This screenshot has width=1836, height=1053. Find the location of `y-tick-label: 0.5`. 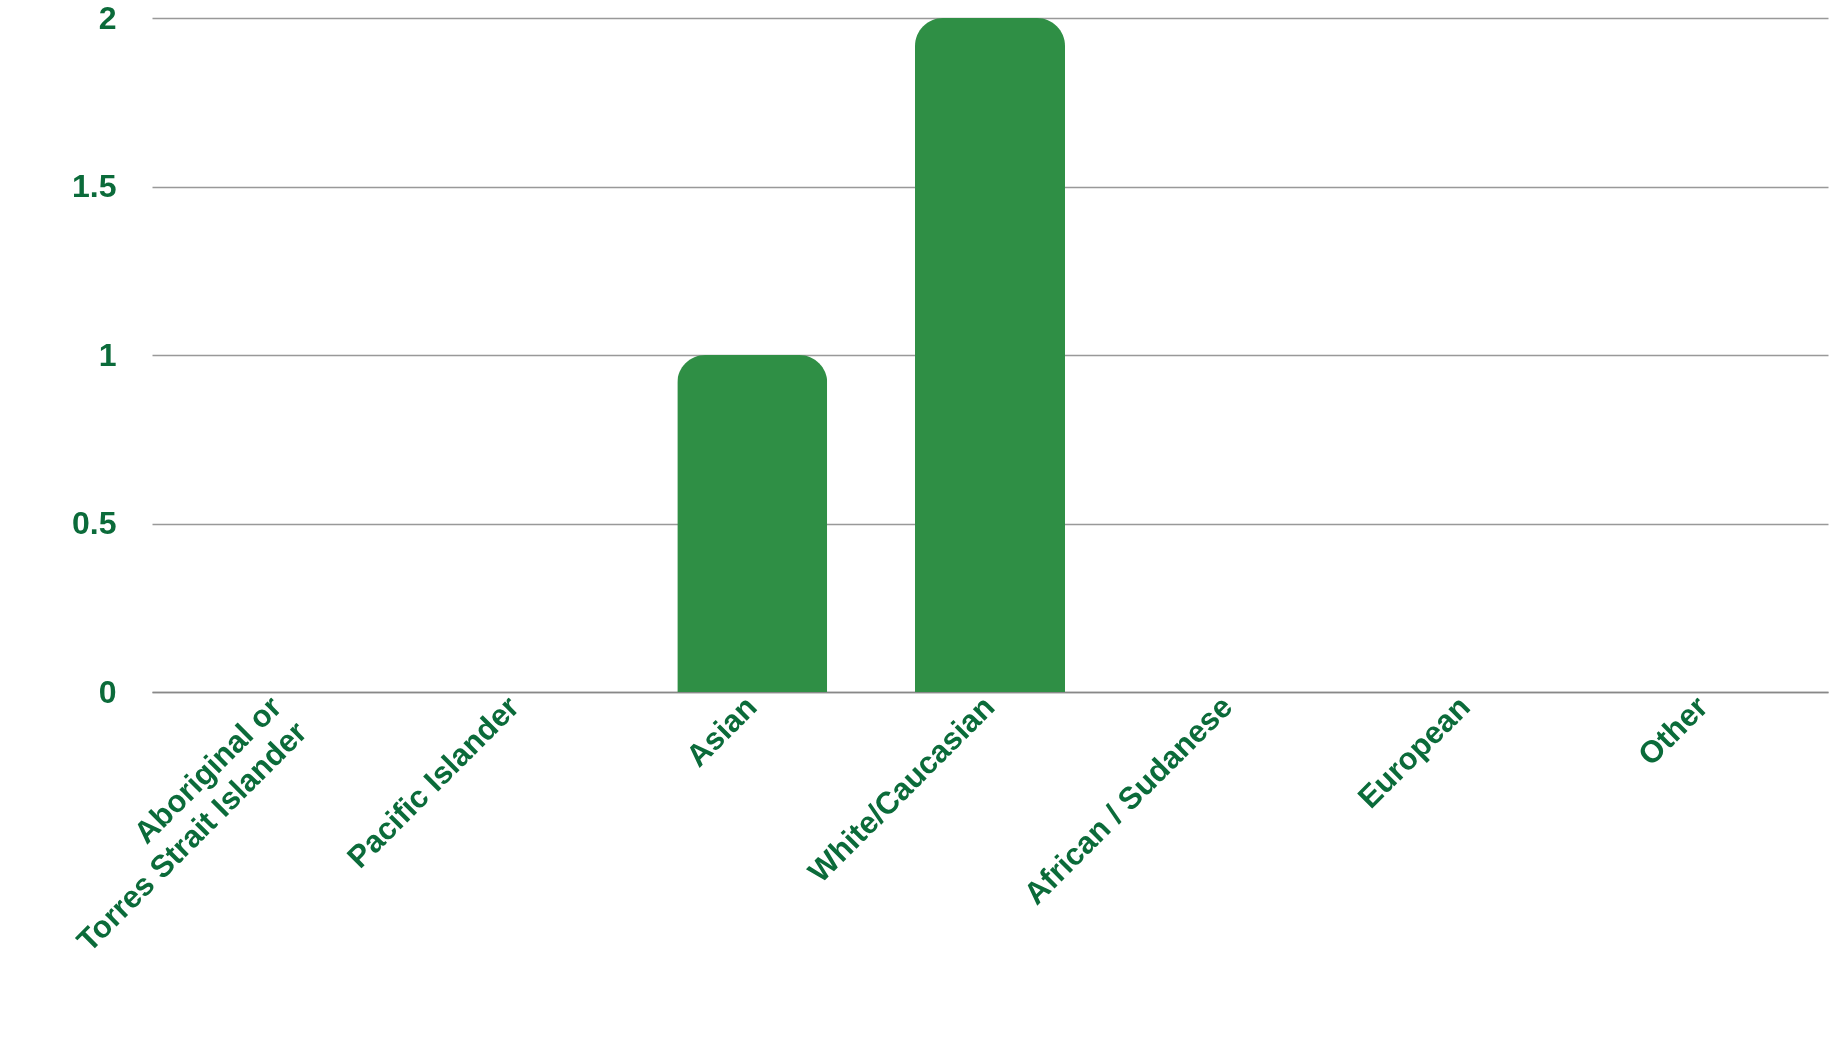

y-tick-label: 0.5 is located at coordinates (94, 523).